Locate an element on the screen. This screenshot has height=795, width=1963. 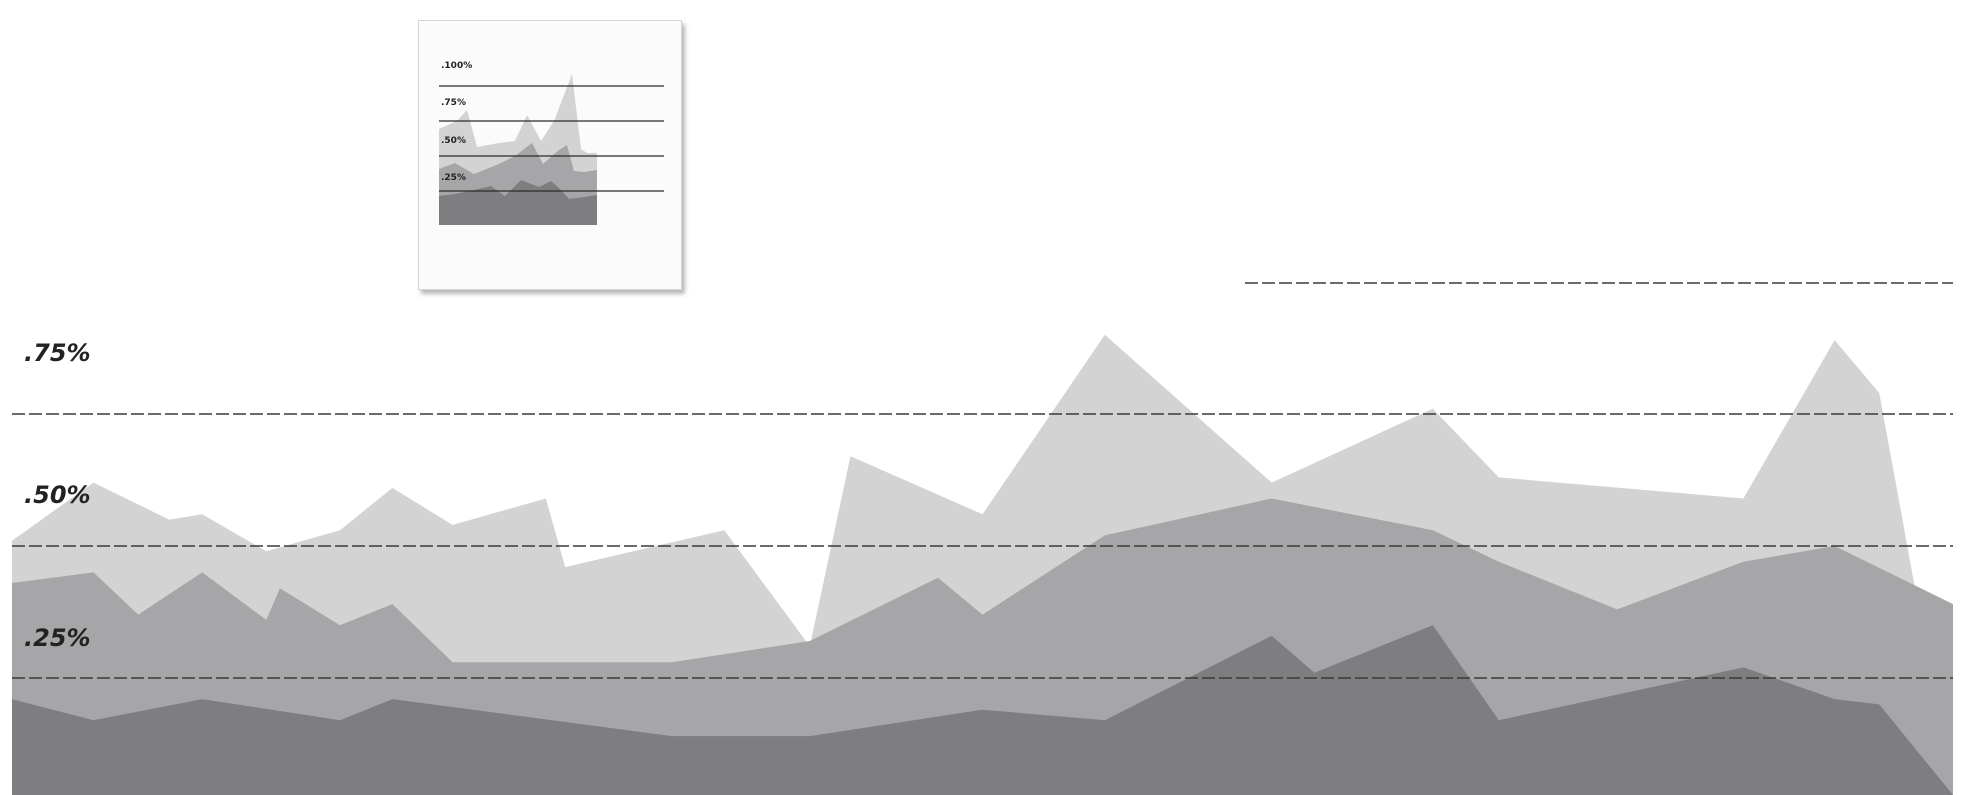
thumbnail-label-075: .75% is located at coordinates (453, 103).